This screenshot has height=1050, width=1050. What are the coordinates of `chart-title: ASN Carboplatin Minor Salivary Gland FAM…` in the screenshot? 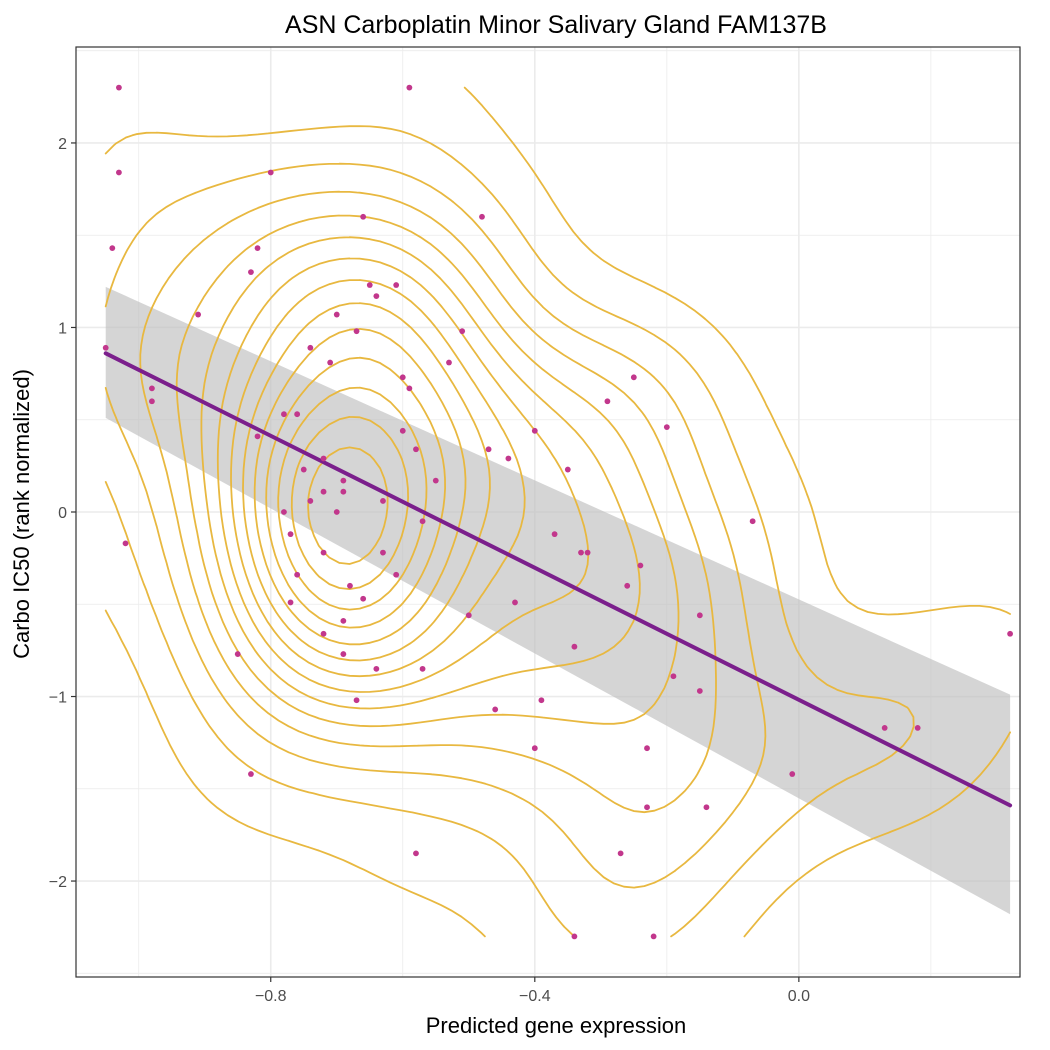 It's located at (556, 25).